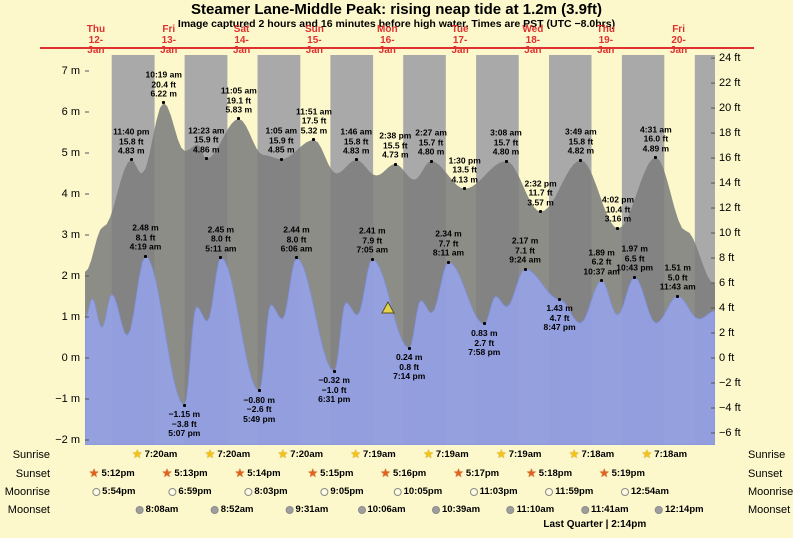 The width and height of the screenshot is (793, 538). I want to click on moonset-time: 11:10am, so click(535, 509).